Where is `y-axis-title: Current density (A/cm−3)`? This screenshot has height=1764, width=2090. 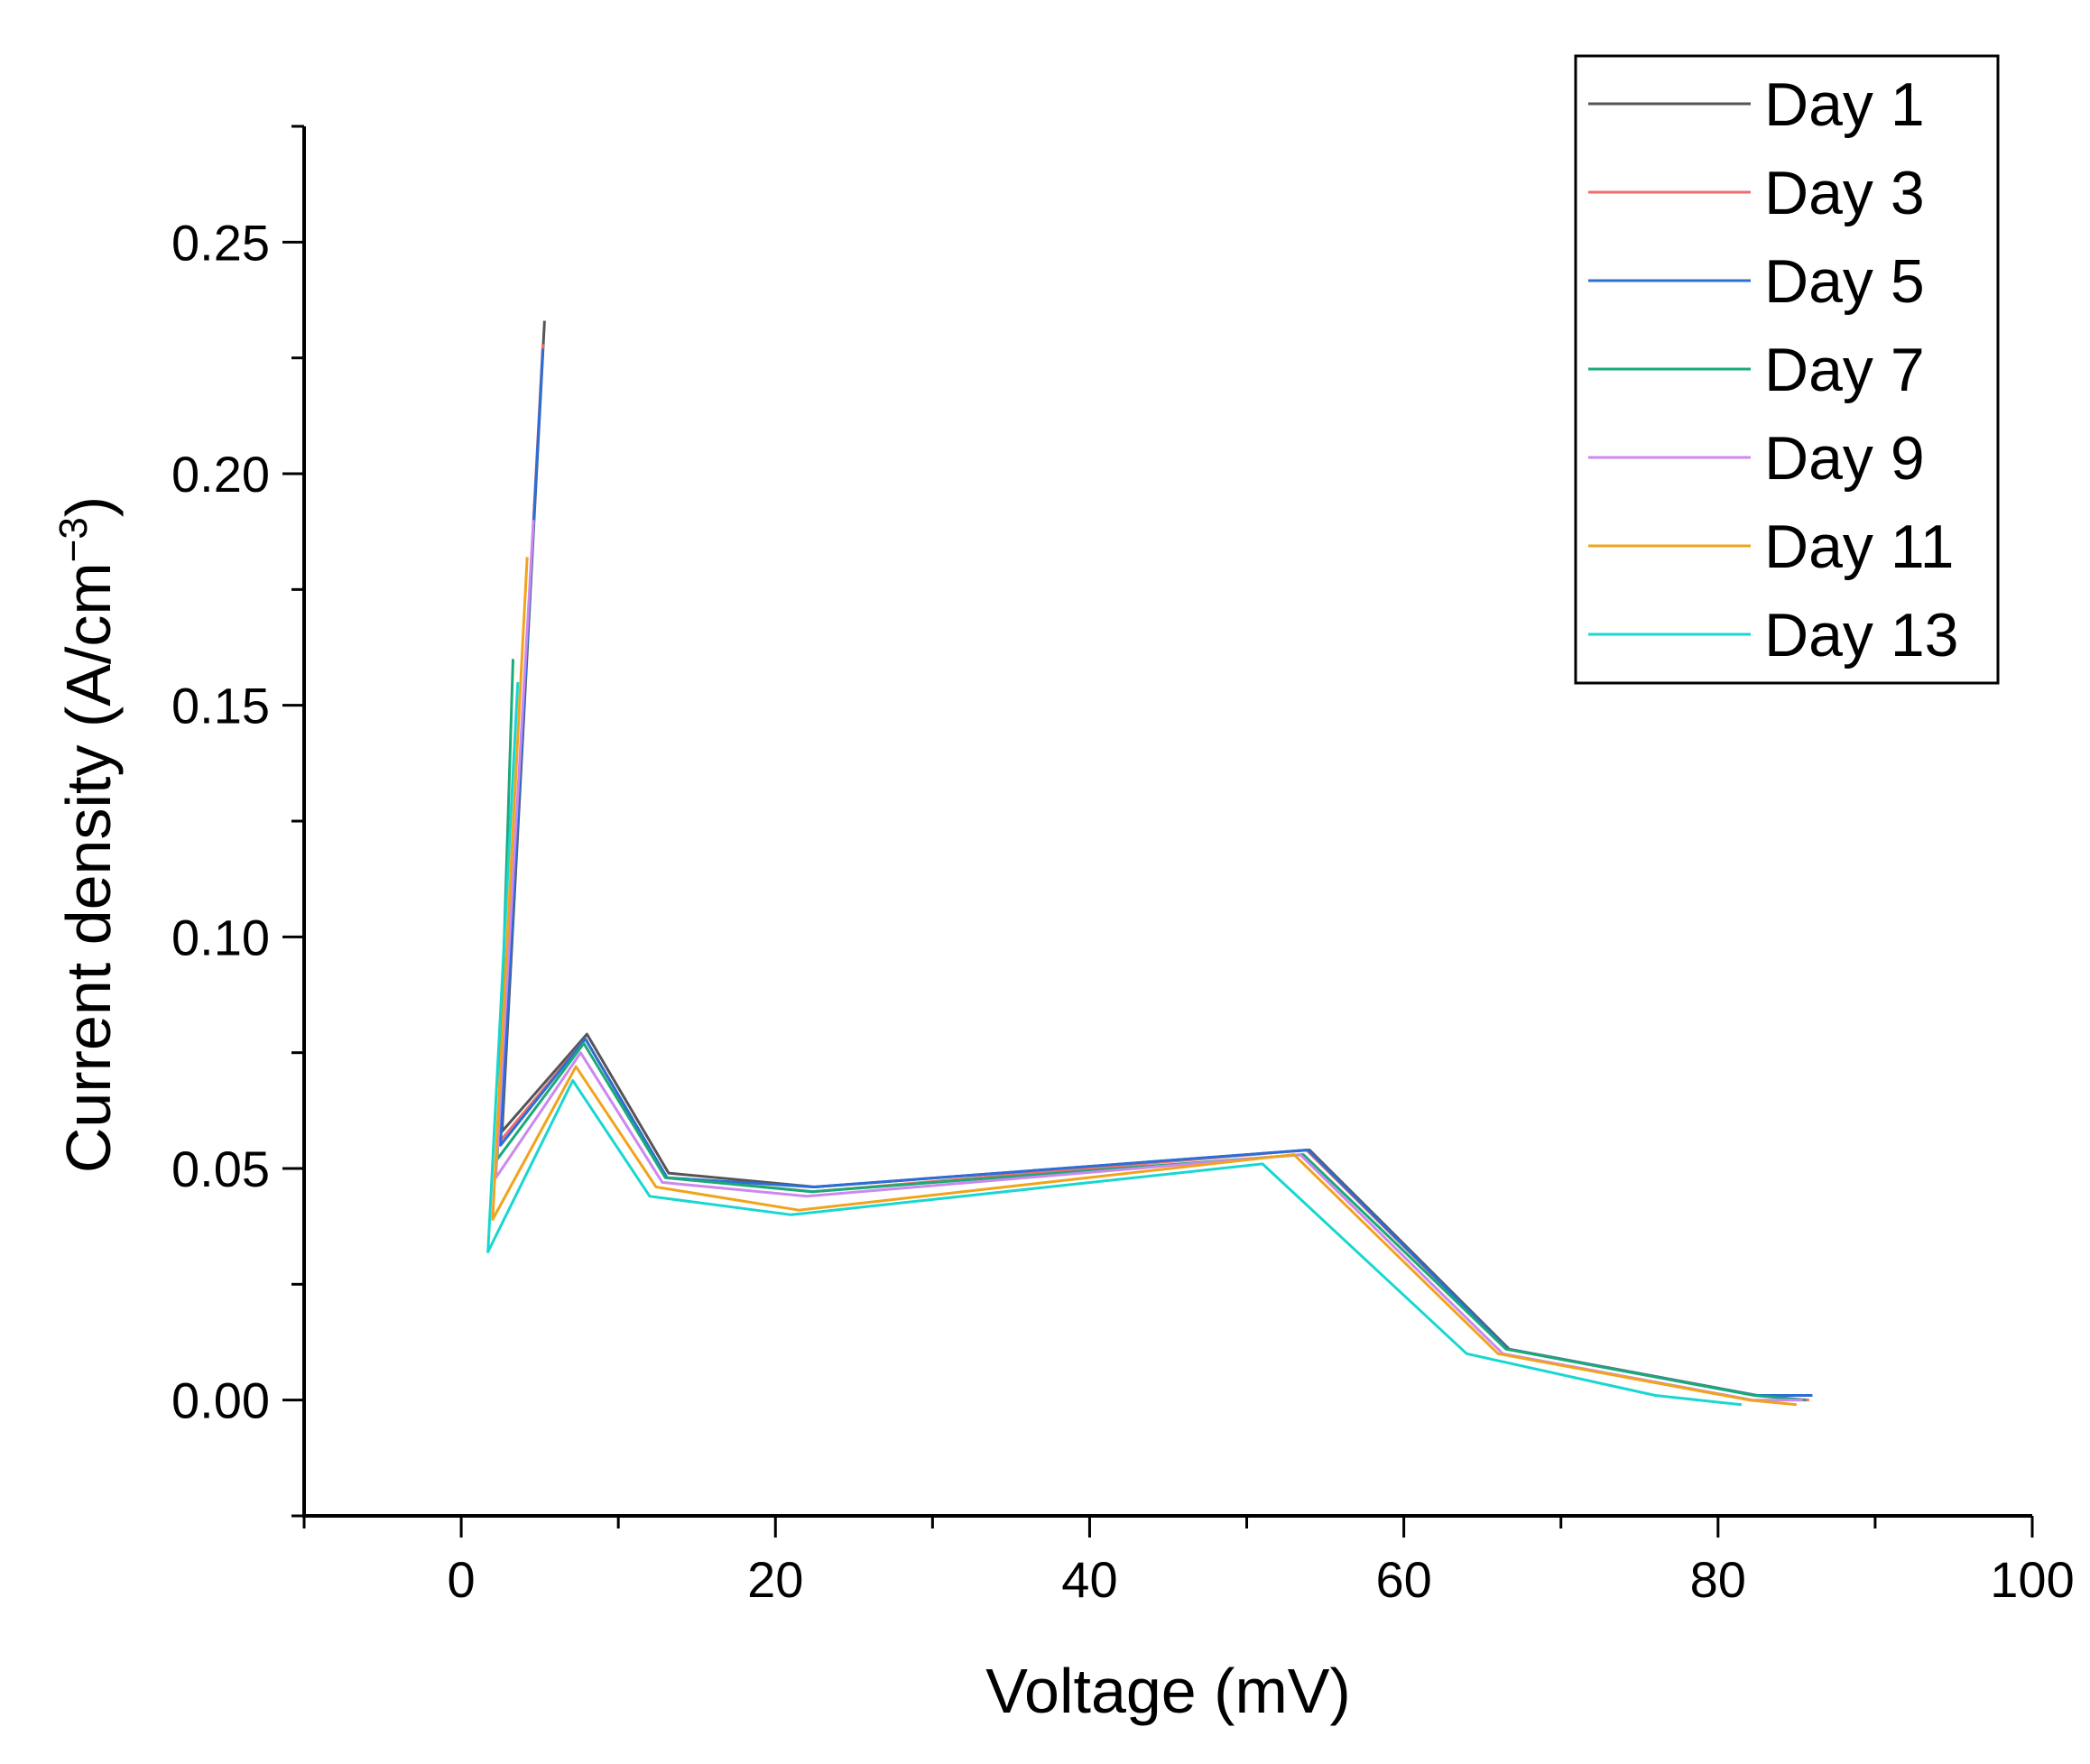
y-axis-title: Current density (A/cm−3) is located at coordinates (87, 834).